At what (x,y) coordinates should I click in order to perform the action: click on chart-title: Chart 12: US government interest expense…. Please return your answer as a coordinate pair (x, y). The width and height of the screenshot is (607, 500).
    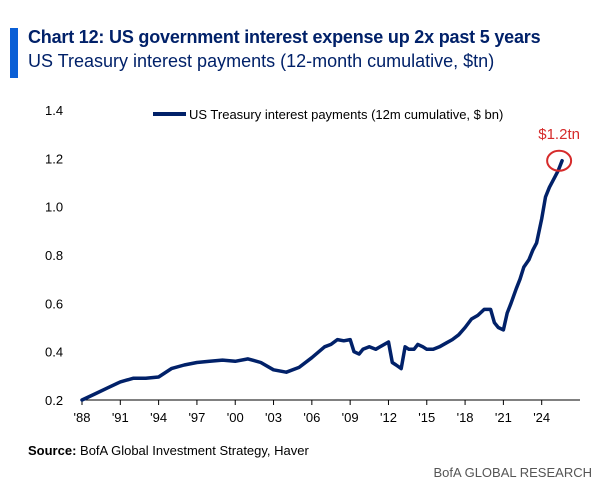
    Looking at the image, I should click on (284, 37).